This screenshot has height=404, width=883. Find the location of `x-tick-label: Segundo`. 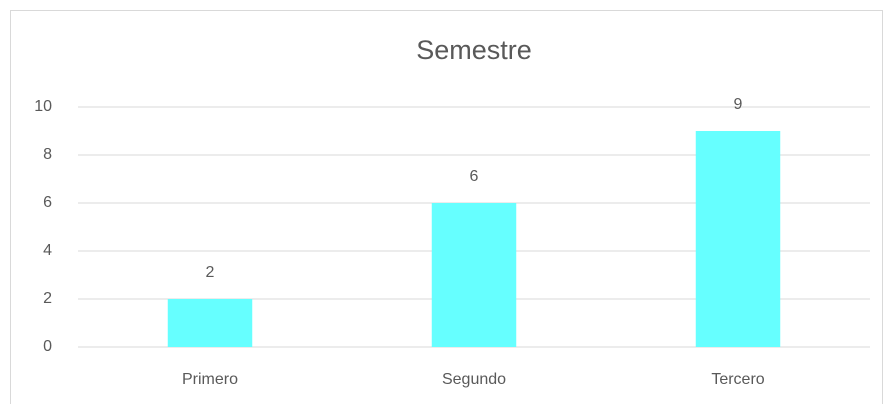

x-tick-label: Segundo is located at coordinates (474, 379).